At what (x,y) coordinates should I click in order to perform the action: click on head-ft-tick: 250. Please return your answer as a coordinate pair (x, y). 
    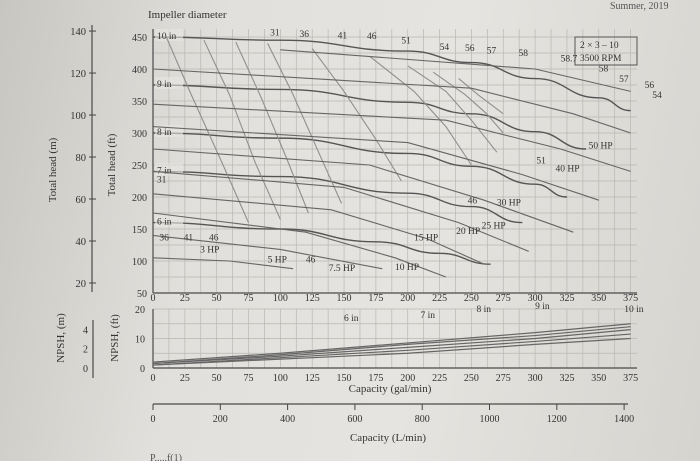
    Looking at the image, I should click on (139, 166).